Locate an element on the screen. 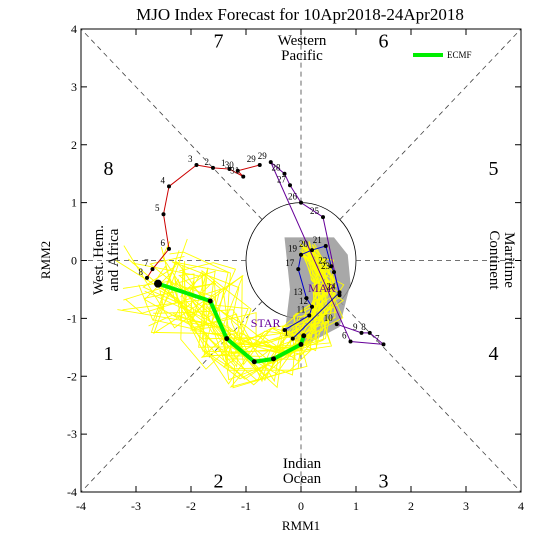 This screenshot has height=547, width=547. phase-number-7: 7 is located at coordinates (219, 42).